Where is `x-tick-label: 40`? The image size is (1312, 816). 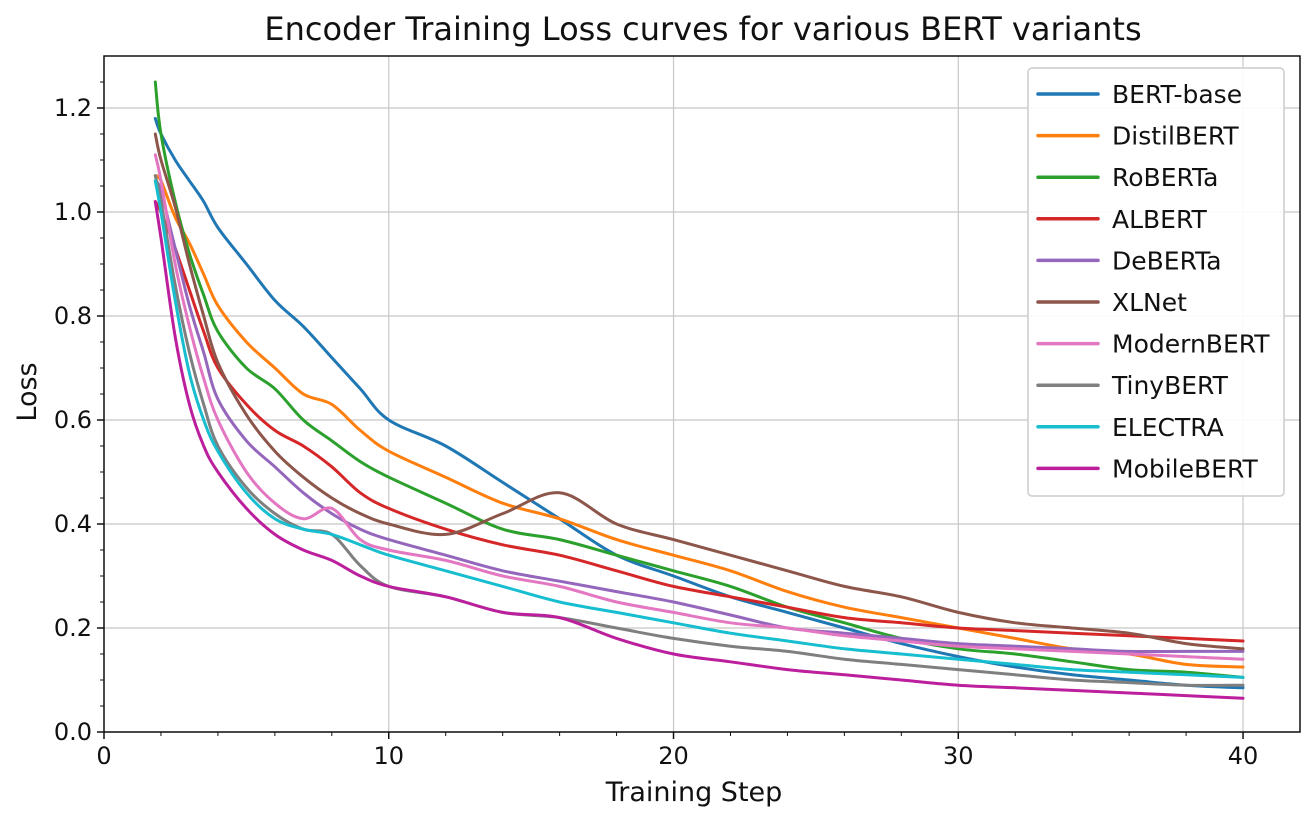 x-tick-label: 40 is located at coordinates (1243, 756).